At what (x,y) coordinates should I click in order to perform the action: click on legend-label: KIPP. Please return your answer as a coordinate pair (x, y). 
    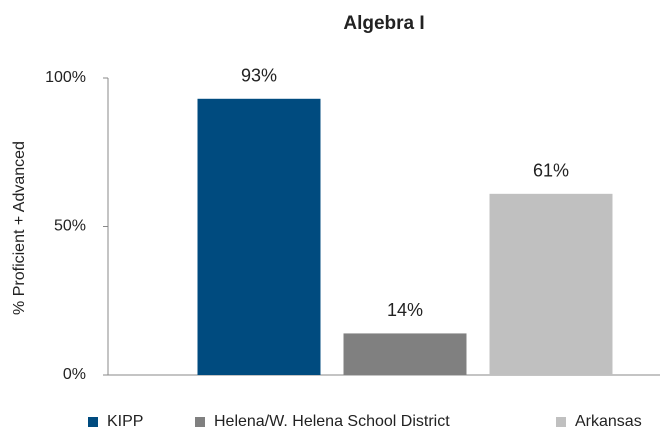
    Looking at the image, I should click on (125, 421).